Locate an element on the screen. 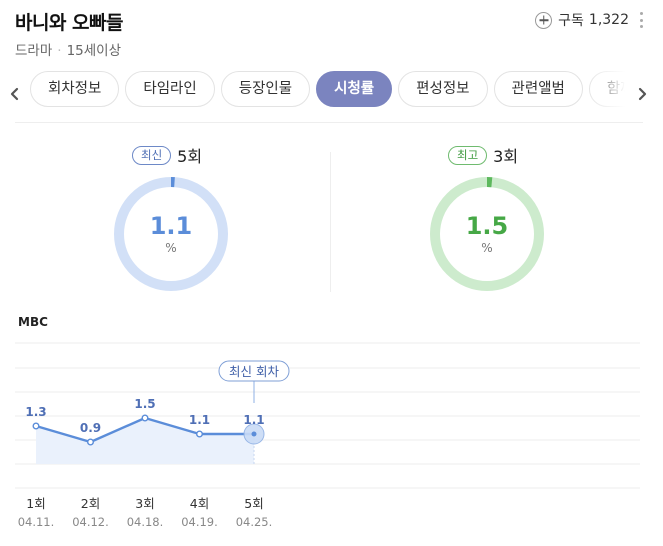 This screenshot has height=546, width=663. x-tick-label: 4회 is located at coordinates (199, 503).